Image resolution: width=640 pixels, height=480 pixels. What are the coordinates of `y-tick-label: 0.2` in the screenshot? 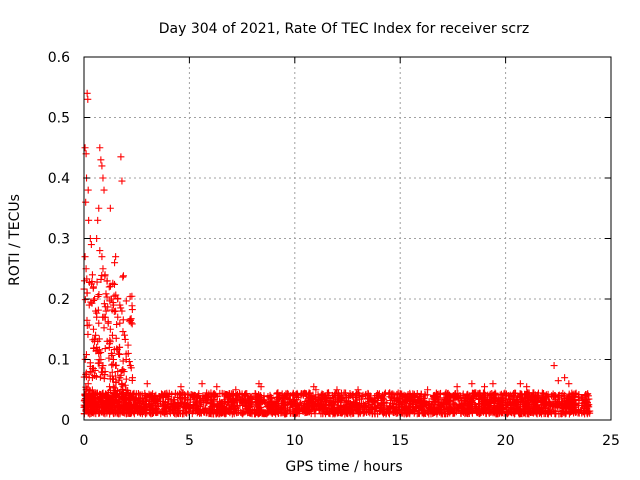 It's located at (59, 300).